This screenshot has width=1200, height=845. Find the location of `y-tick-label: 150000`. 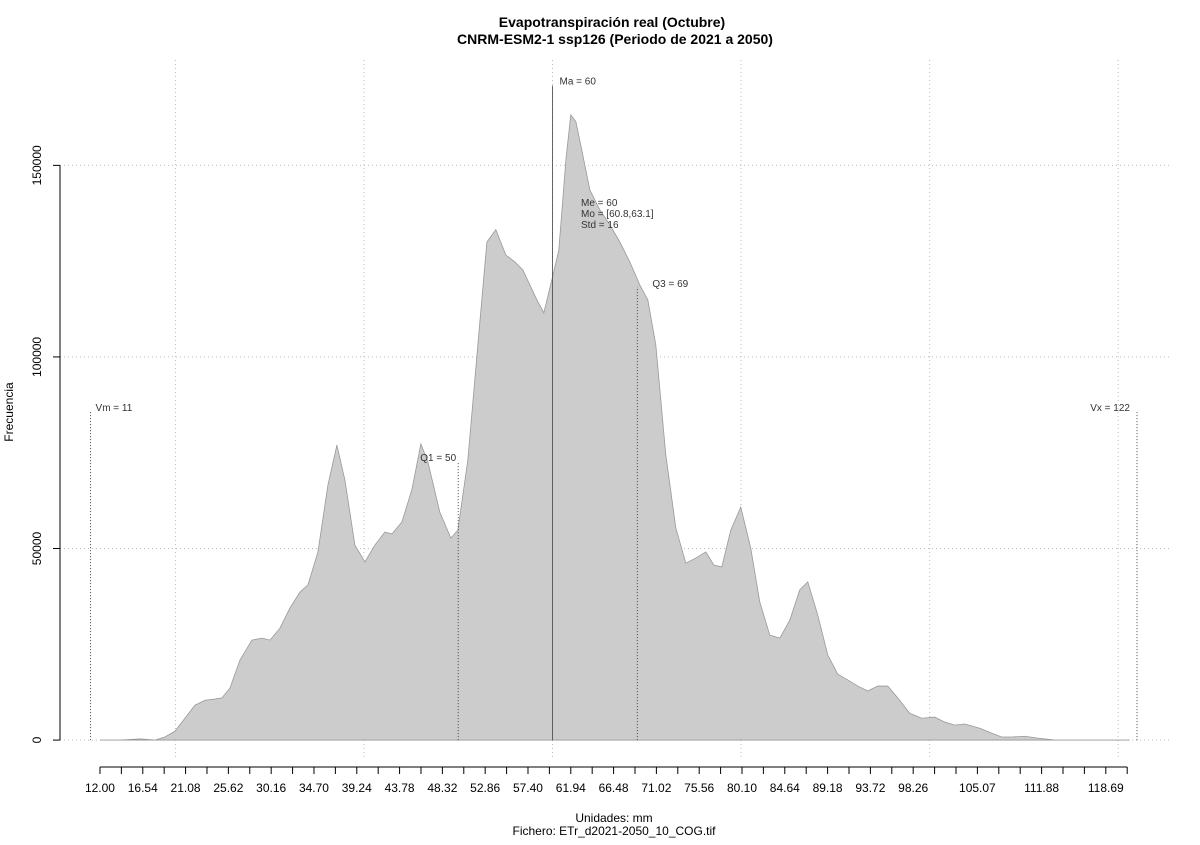

y-tick-label: 150000 is located at coordinates (37, 165).